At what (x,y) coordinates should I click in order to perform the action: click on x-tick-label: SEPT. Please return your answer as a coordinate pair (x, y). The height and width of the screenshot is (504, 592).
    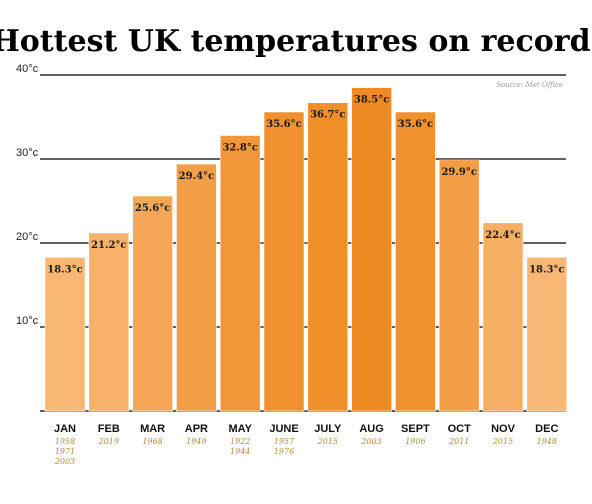
    Looking at the image, I should click on (415, 429).